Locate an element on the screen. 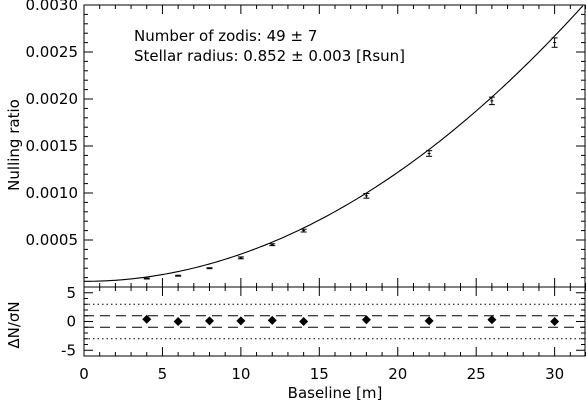 This screenshot has height=405, width=586. top-y-tick-label: 0.0005 is located at coordinates (52, 240).